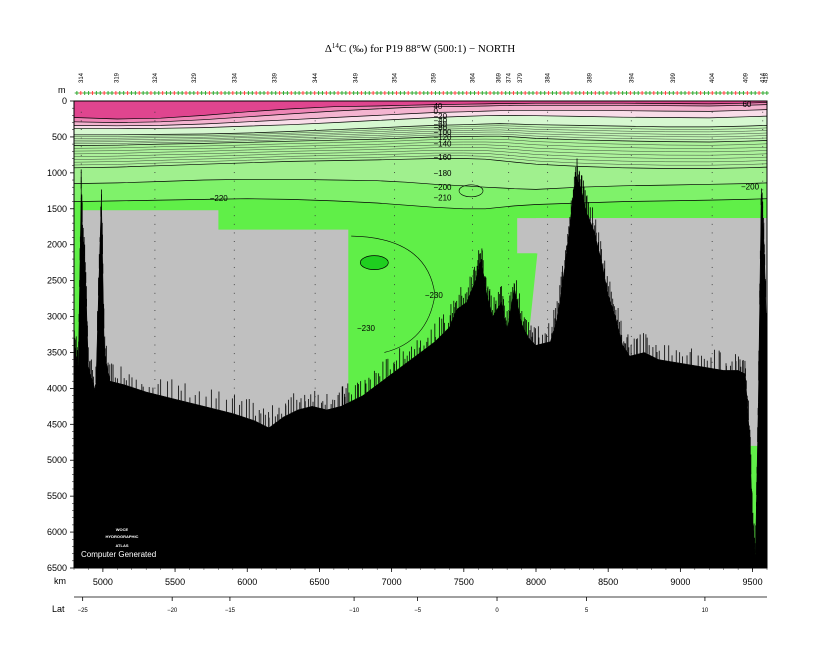  Describe the element at coordinates (316, 77) in the screenshot. I see `station-label: 344` at that location.